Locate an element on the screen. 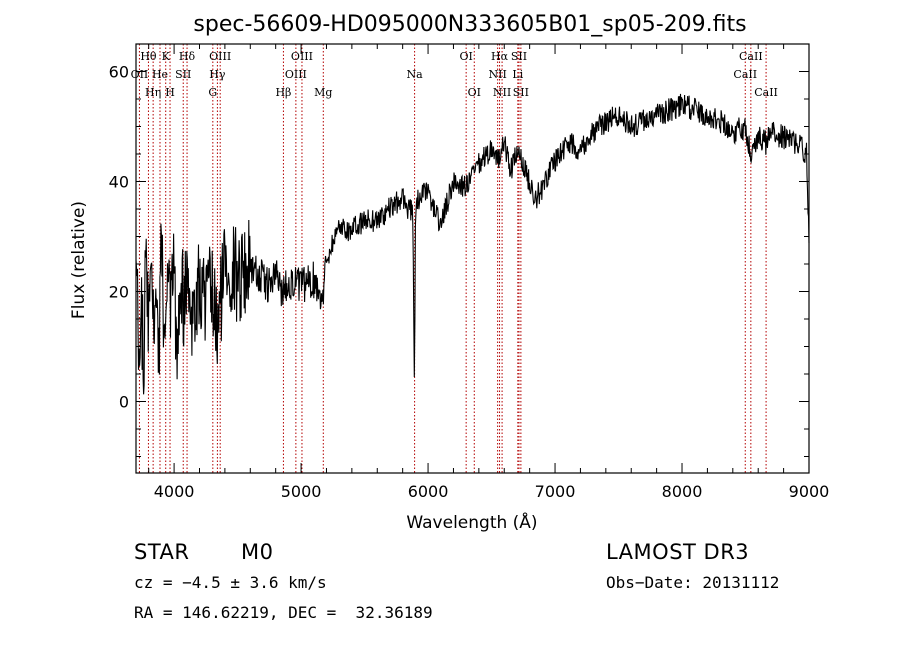 The width and height of the screenshot is (900, 649). line-label: Hθ is located at coordinates (148, 56).